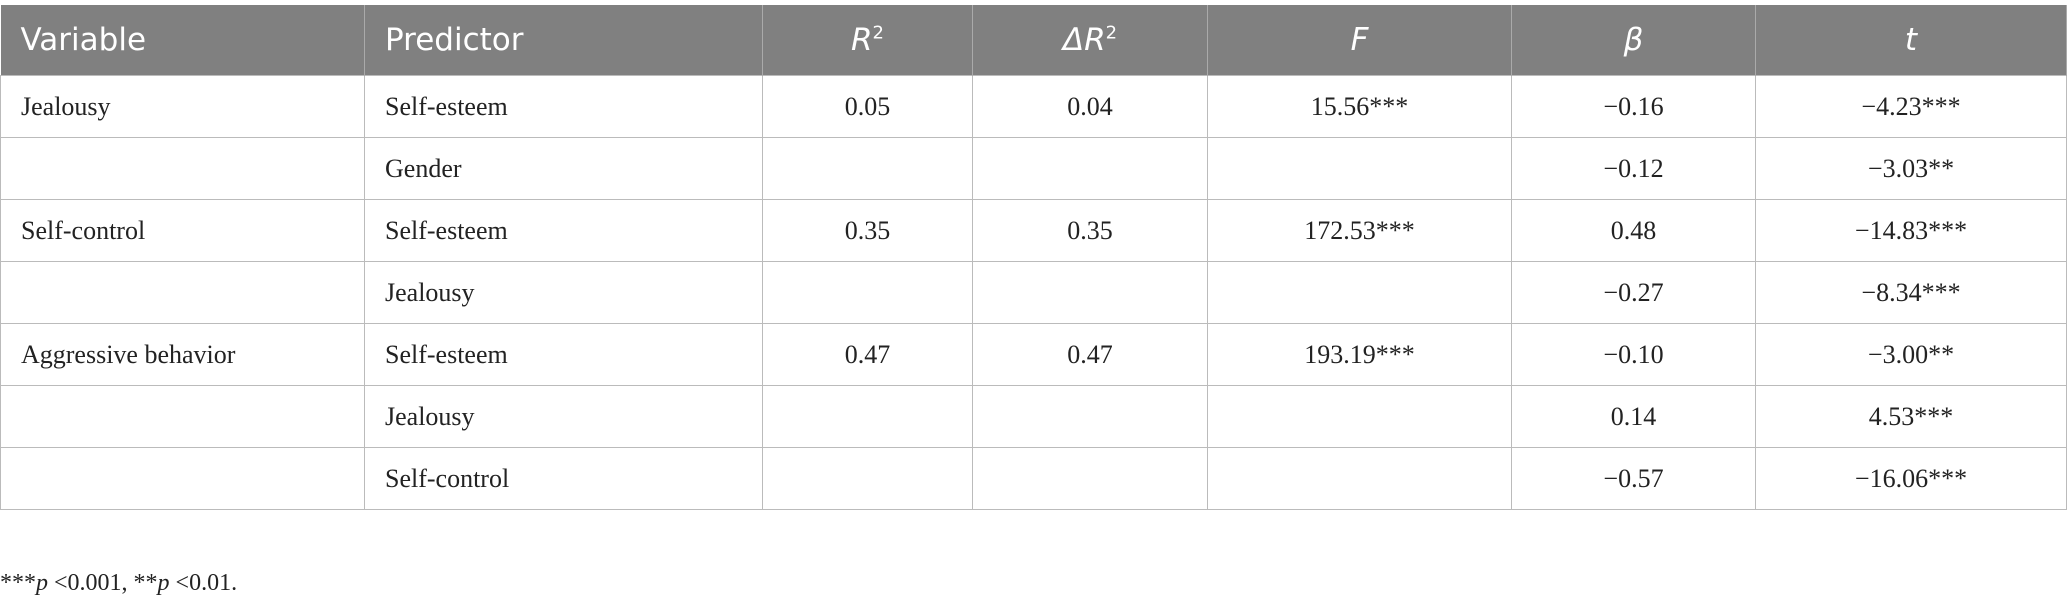 The image size is (2067, 612). What do you see at coordinates (1633, 230) in the screenshot?
I see `table-cell: 0.48` at bounding box center [1633, 230].